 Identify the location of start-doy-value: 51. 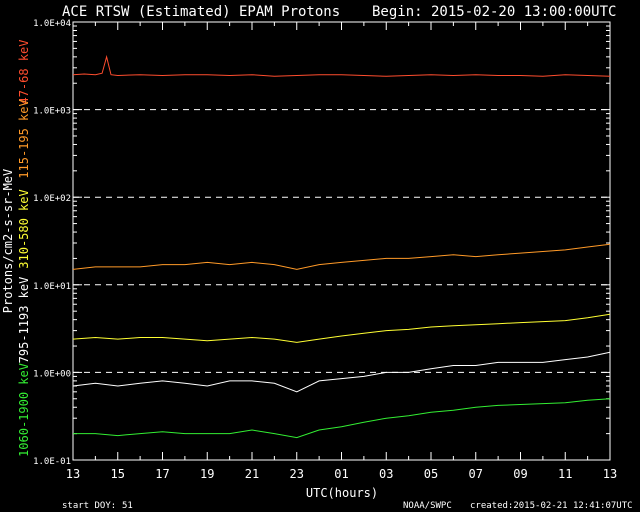
(127, 506).